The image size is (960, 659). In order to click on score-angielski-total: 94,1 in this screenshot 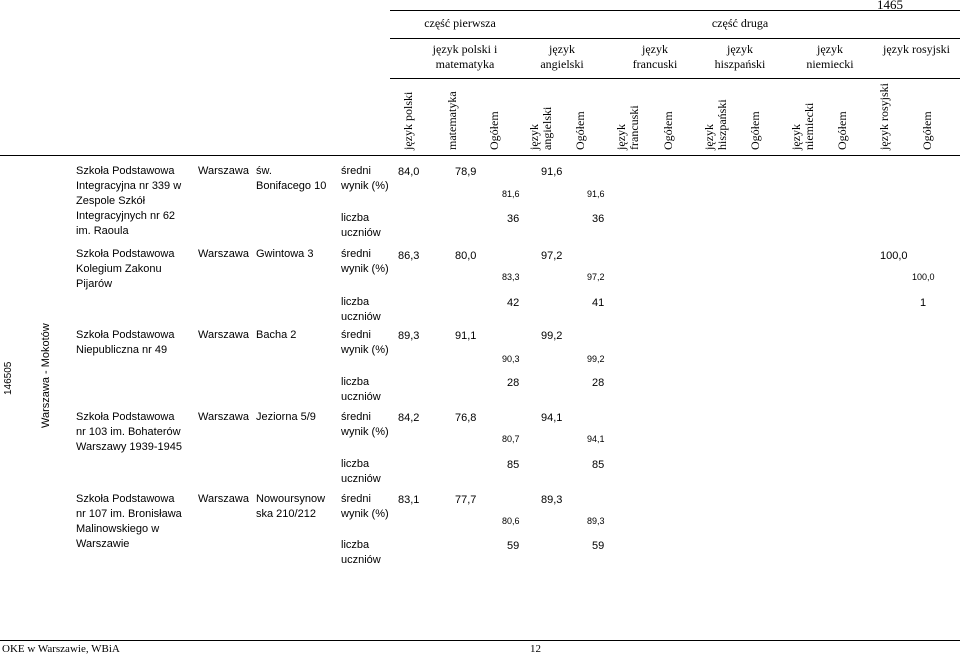, I will do `click(596, 439)`.